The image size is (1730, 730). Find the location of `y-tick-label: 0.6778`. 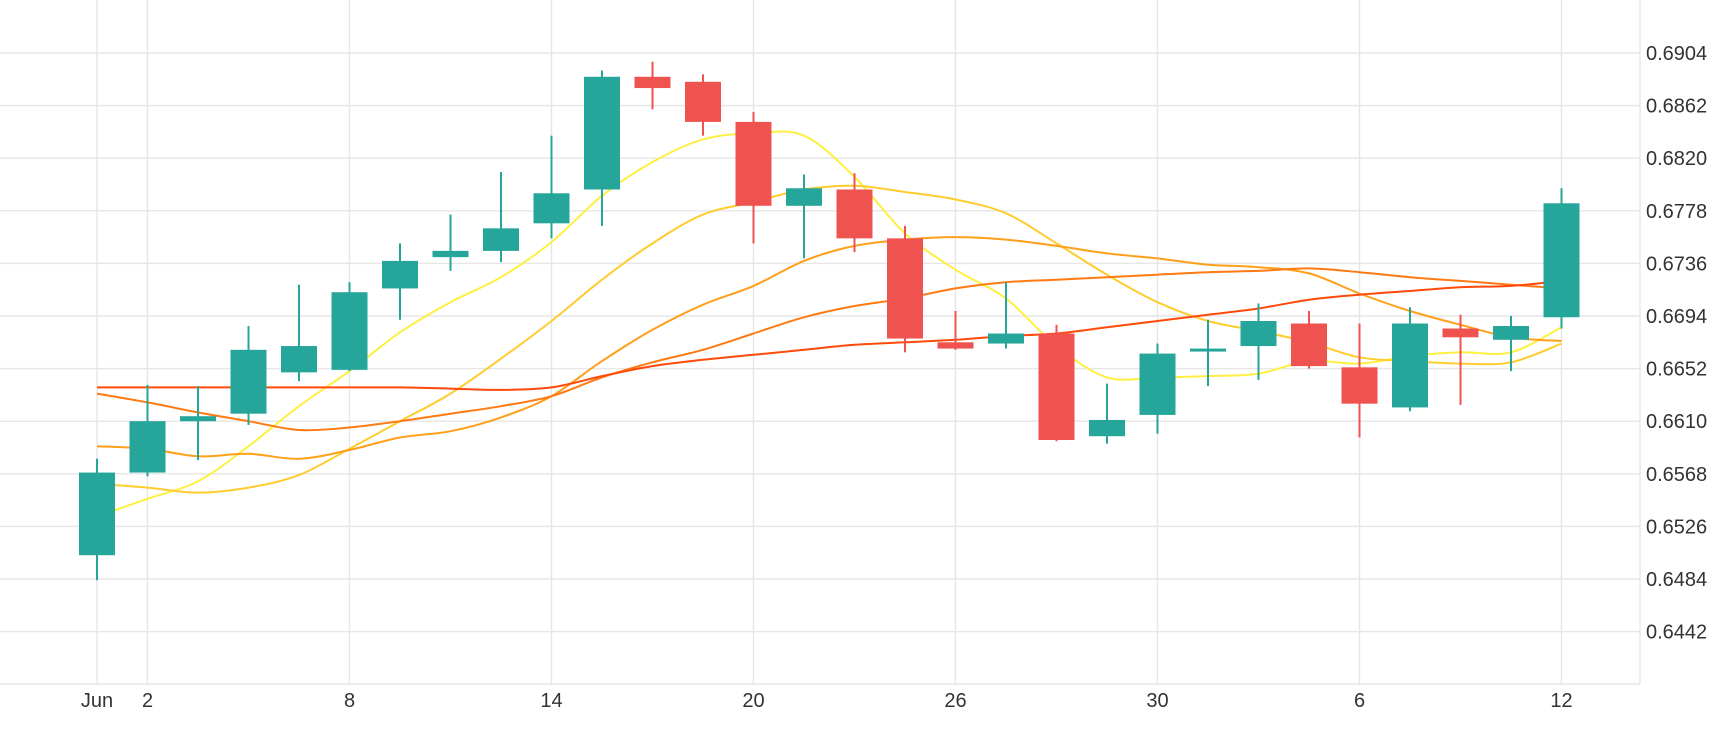

y-tick-label: 0.6778 is located at coordinates (1676, 212).